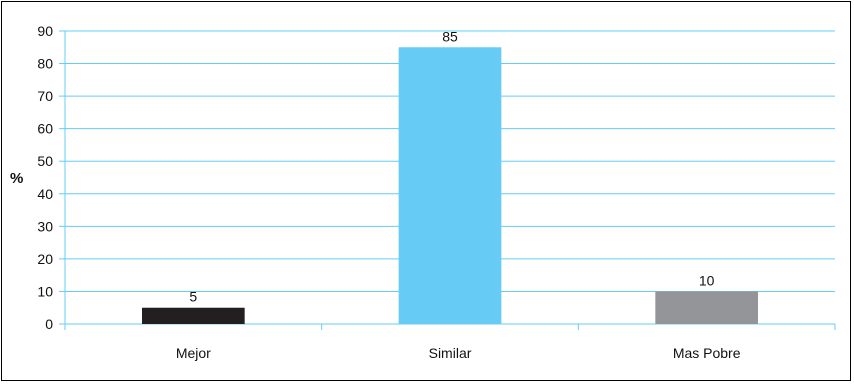  I want to click on x-tick-label: Similar, so click(450, 353).